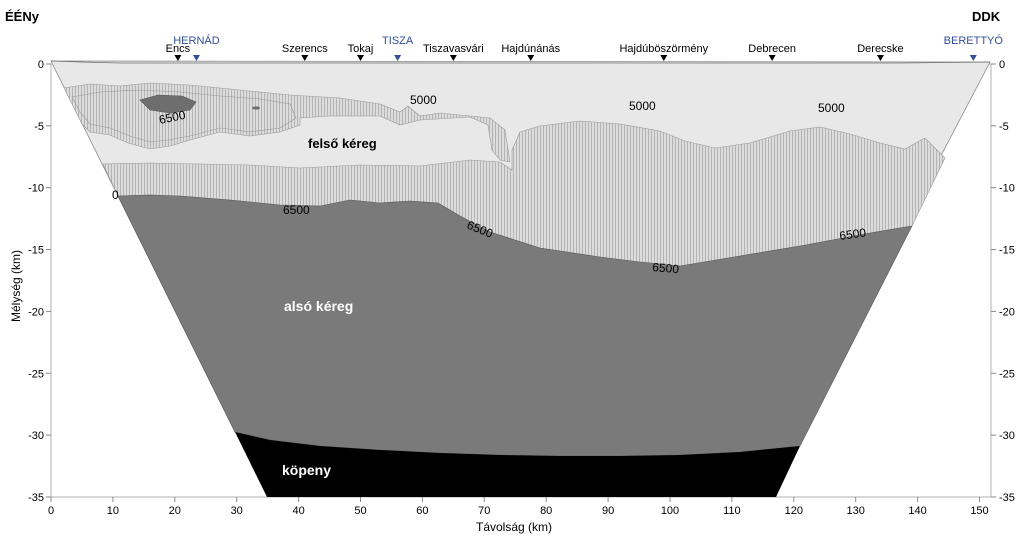  What do you see at coordinates (51, 511) in the screenshot?
I see `x-tick-label: 0` at bounding box center [51, 511].